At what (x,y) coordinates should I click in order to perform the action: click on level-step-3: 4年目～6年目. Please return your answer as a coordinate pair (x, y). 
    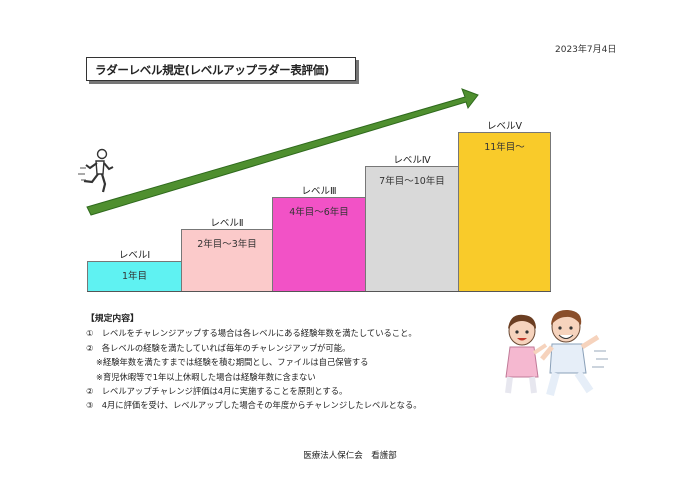
    Looking at the image, I should click on (319, 244).